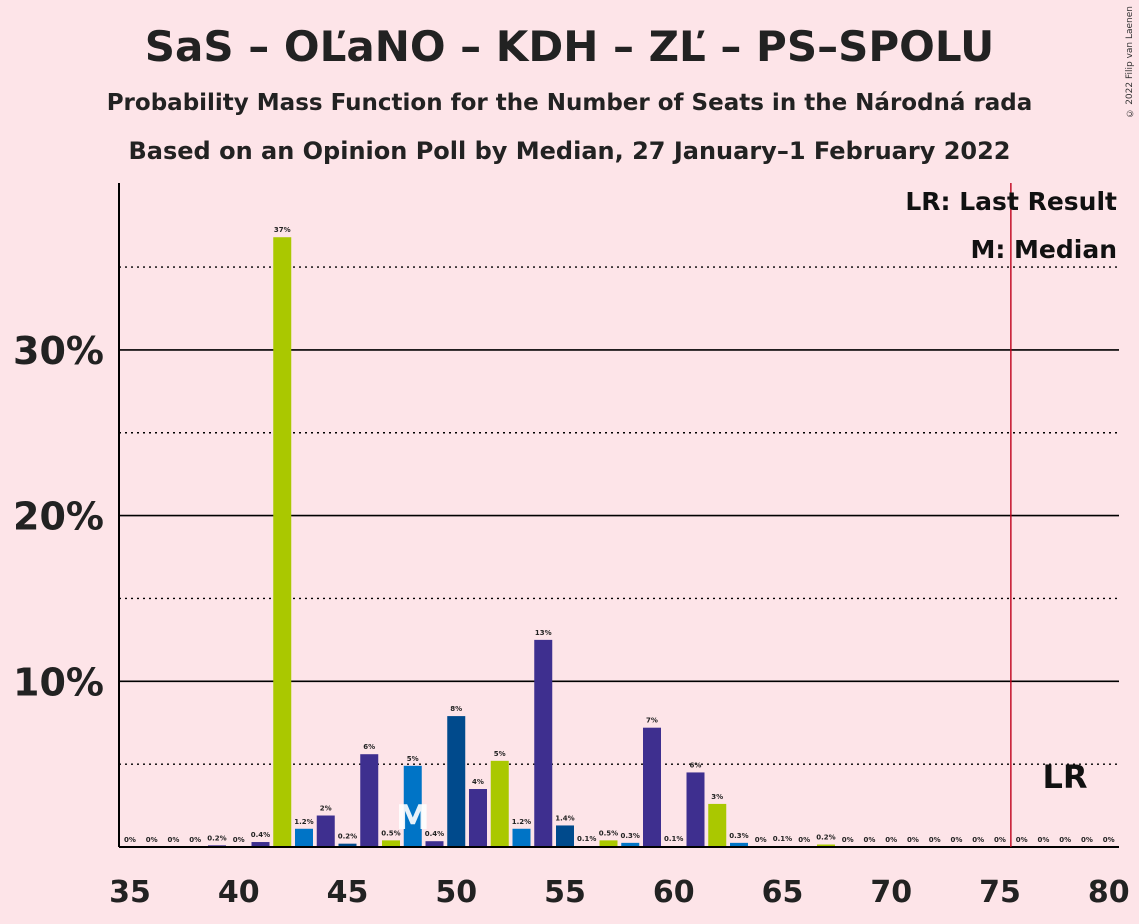 The width and height of the screenshot is (1139, 924). Describe the element at coordinates (478, 782) in the screenshot. I see `data-label-seats-51: 4%` at that location.